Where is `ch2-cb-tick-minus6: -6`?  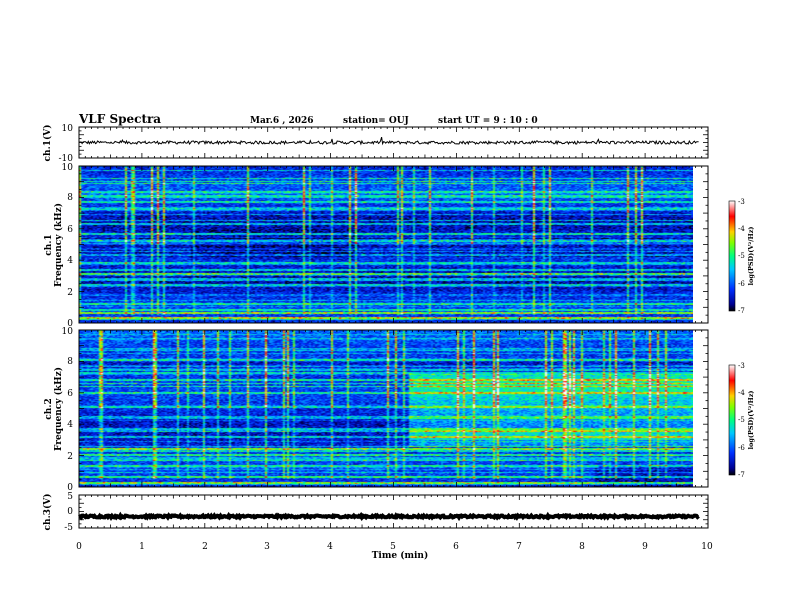
ch2-cb-tick-minus6: -6 is located at coordinates (741, 448).